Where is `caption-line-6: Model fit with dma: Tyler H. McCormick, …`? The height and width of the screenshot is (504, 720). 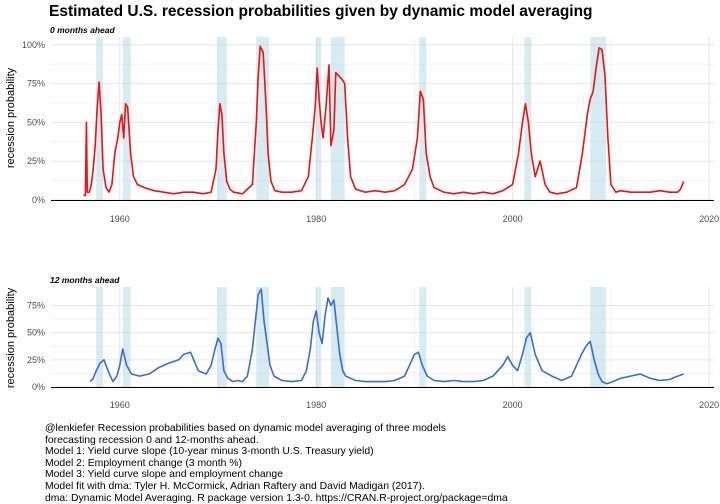 caption-line-6: Model fit with dma: Tyler H. McCormick, … is located at coordinates (235, 486).